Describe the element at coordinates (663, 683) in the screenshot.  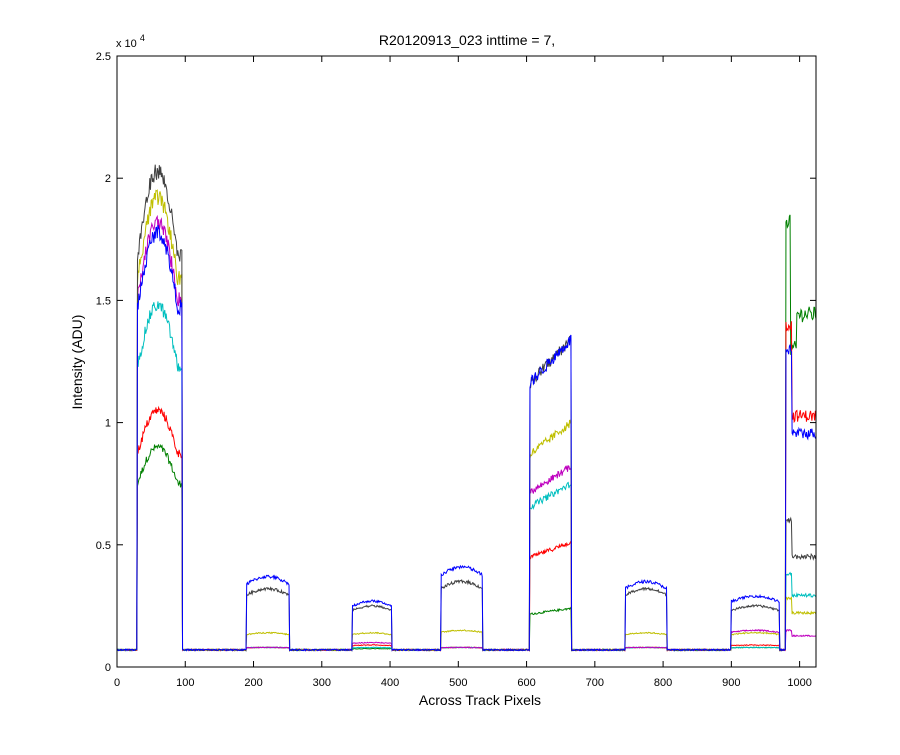
I see `x-tick-label: 800` at that location.